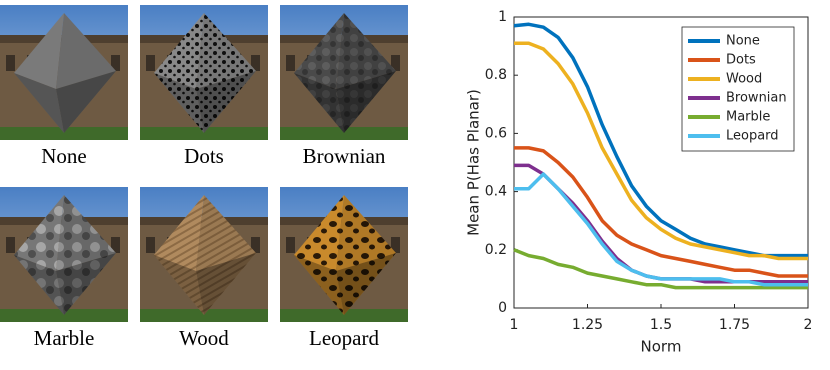 Image resolution: width=830 pixels, height=370 pixels. What do you see at coordinates (741, 60) in the screenshot?
I see `legend-label: Dots` at bounding box center [741, 60].